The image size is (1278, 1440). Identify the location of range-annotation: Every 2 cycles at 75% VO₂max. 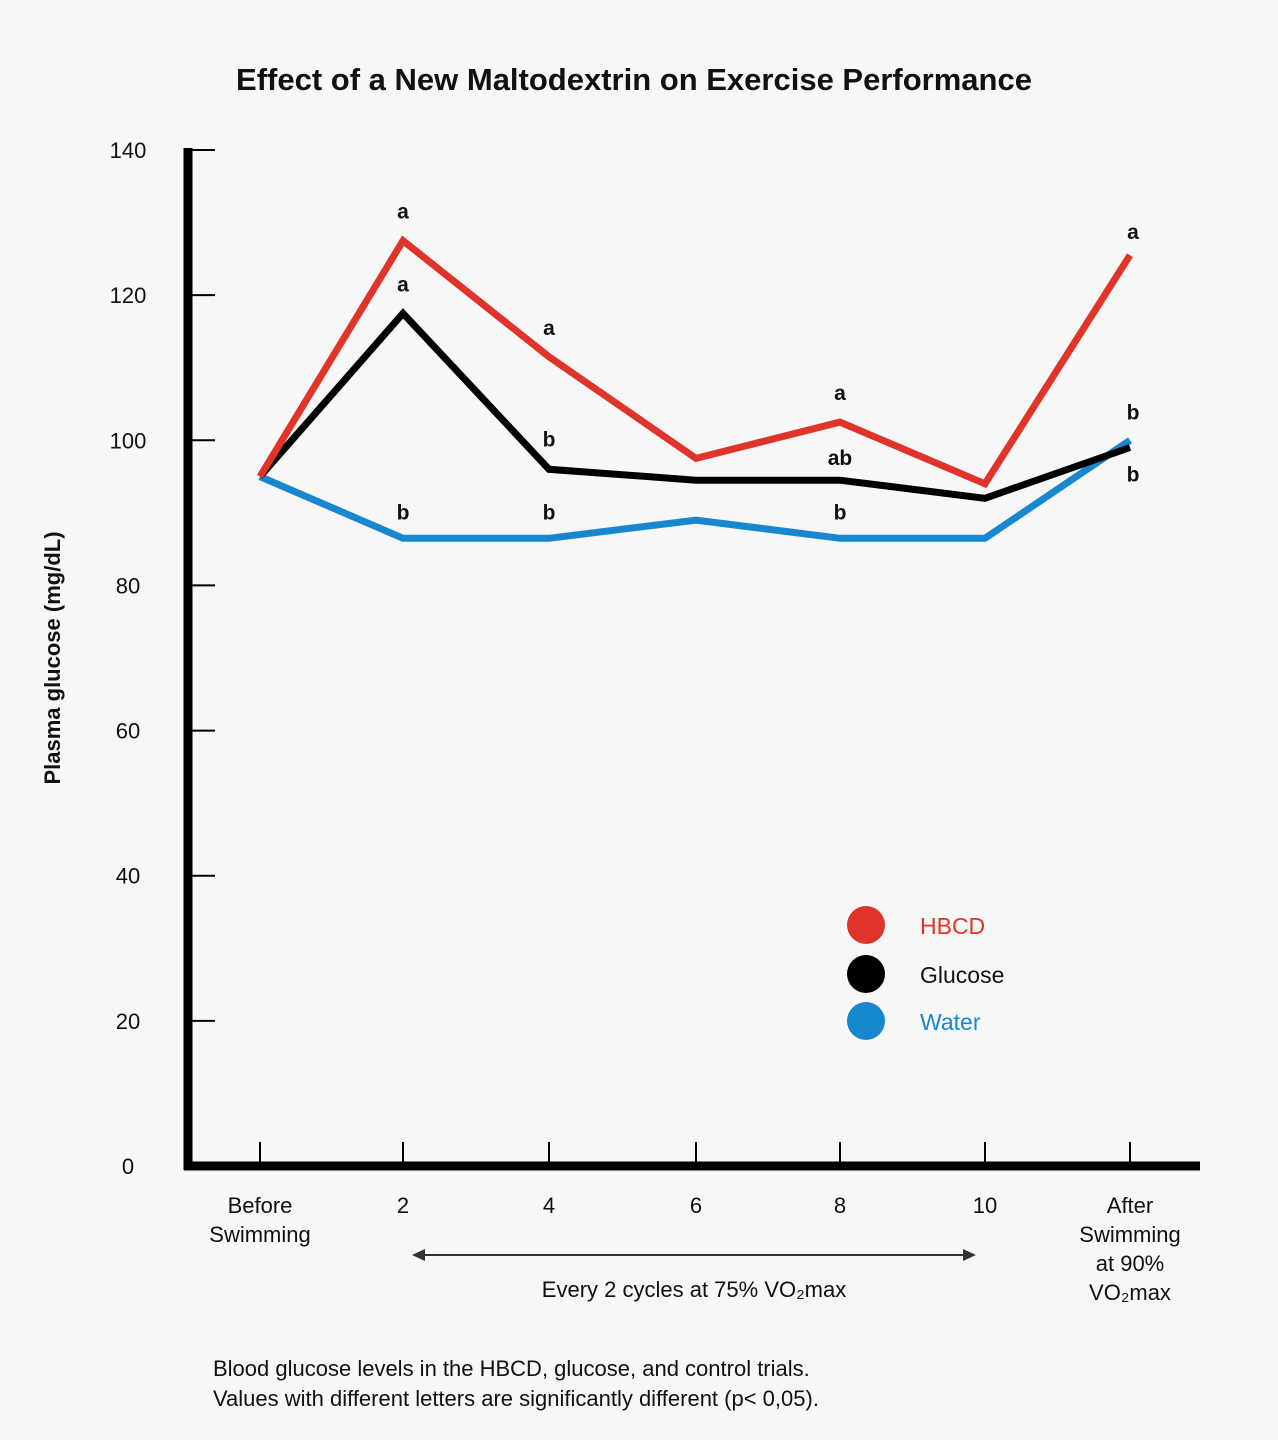
(694, 1289).